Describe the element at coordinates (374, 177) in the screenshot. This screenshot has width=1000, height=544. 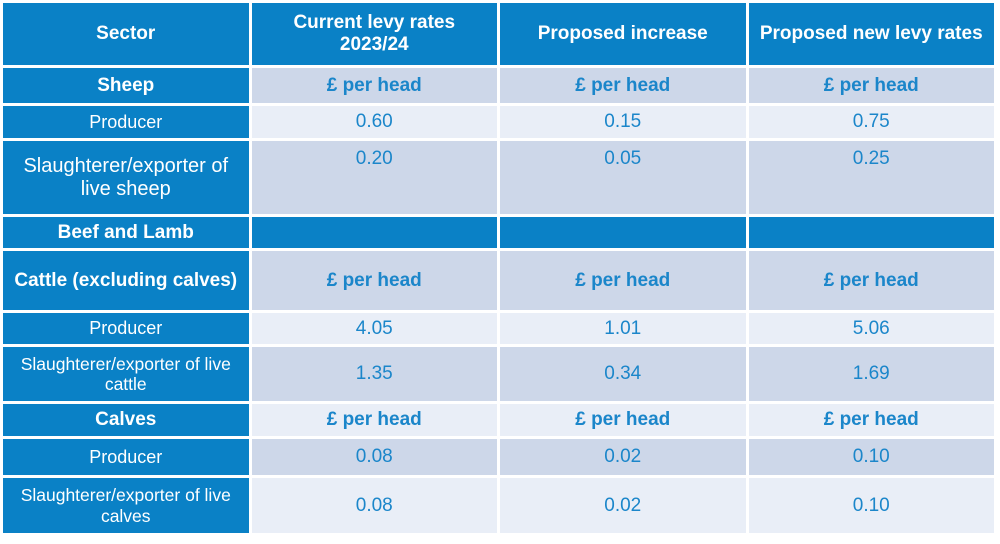
I see `value-cell: 0.20` at that location.